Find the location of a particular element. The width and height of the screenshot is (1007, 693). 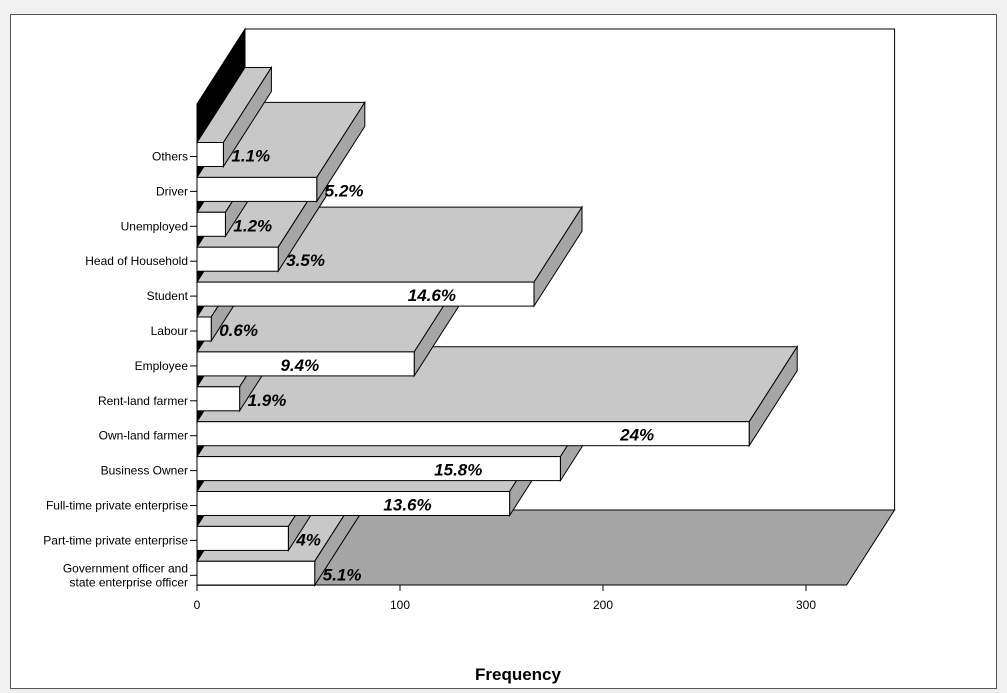

y-tick-label: Student is located at coordinates (168, 296).